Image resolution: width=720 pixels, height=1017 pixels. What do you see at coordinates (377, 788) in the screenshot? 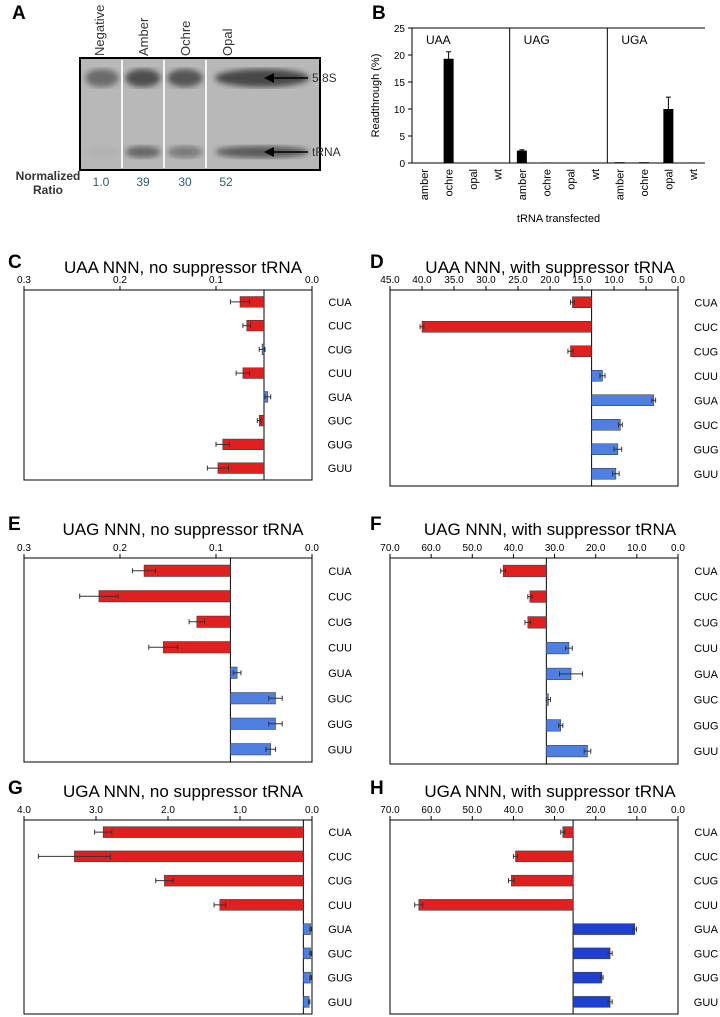
I see `panel-label-h: H` at bounding box center [377, 788].